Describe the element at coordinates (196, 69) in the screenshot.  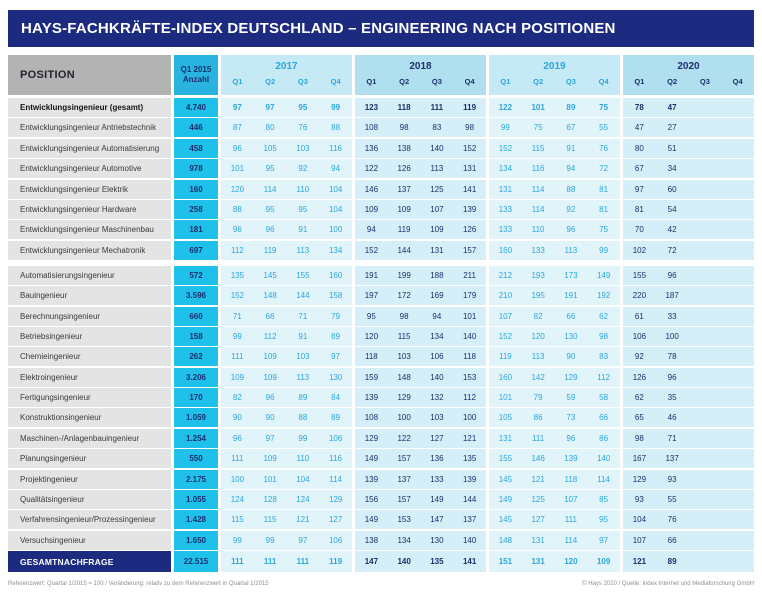
I see `anzahl-header-line1: Q1 2015` at that location.